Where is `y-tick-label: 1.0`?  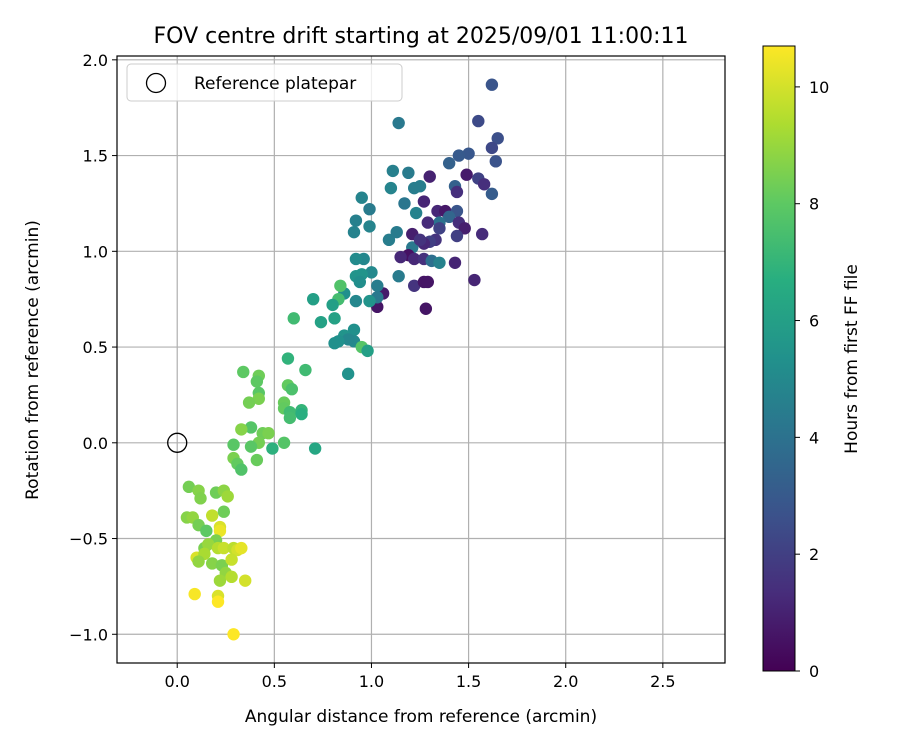
y-tick-label: 1.0 is located at coordinates (95, 251).